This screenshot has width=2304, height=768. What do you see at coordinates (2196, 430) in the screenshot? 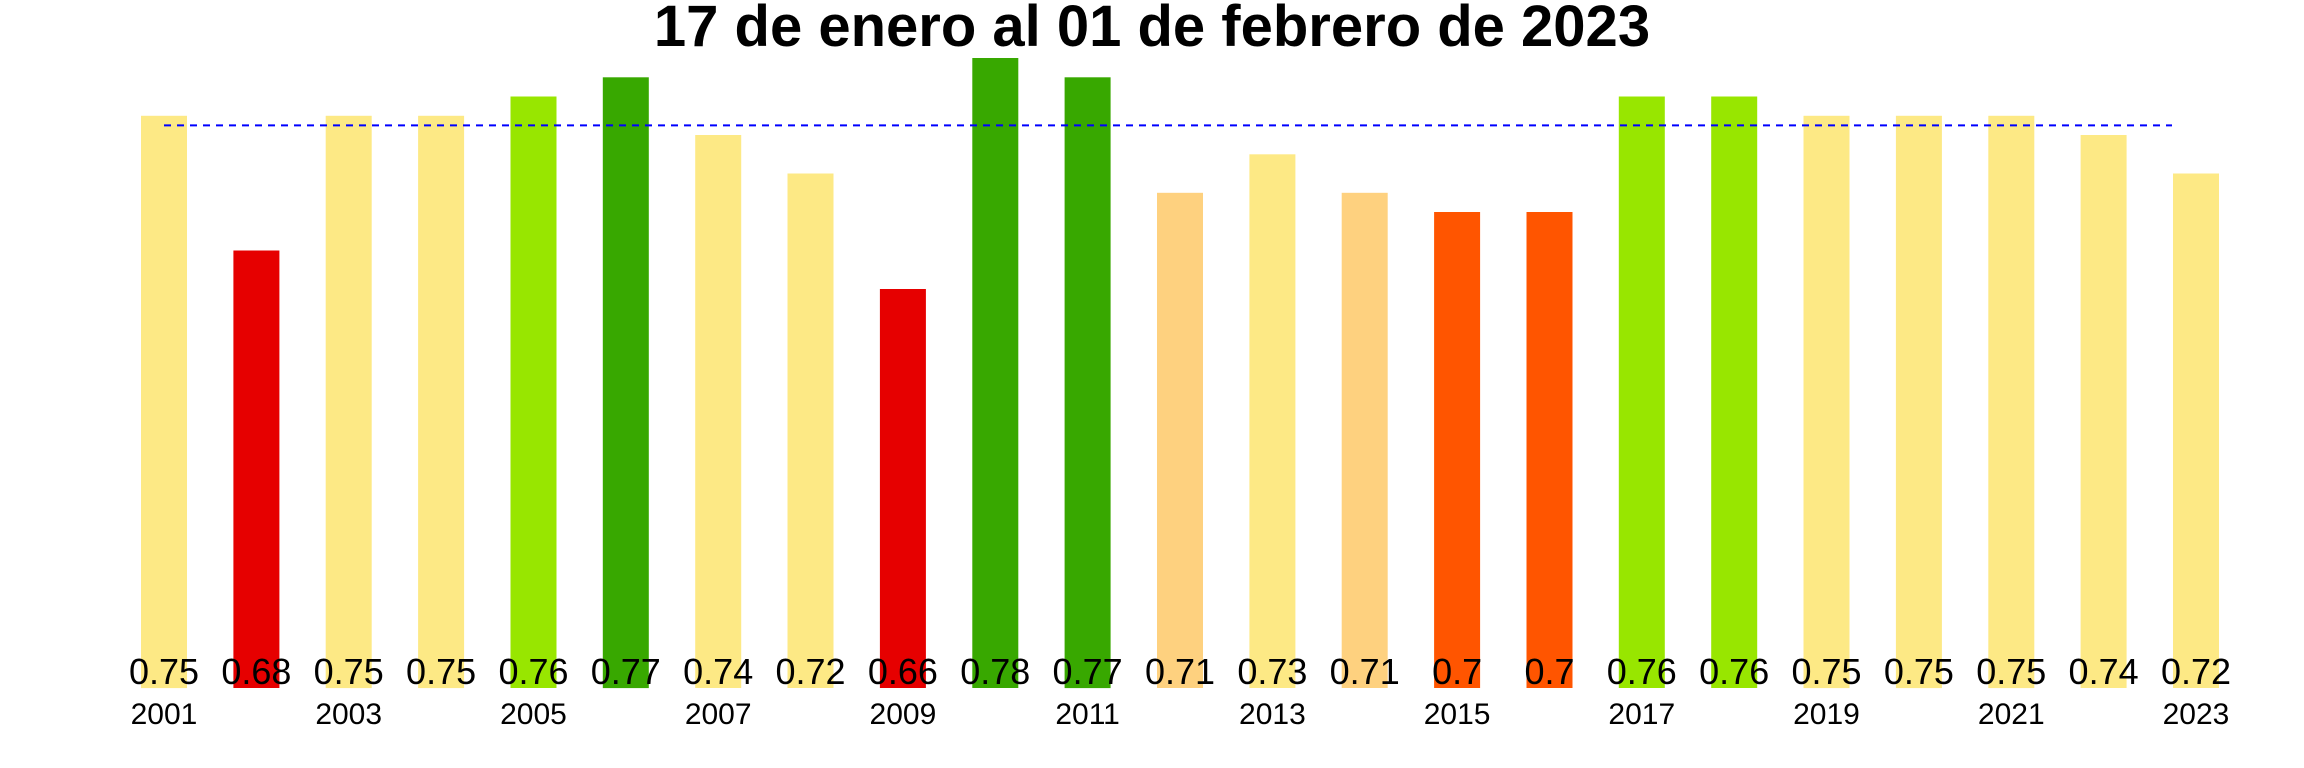
I see `bar-2023` at bounding box center [2196, 430].